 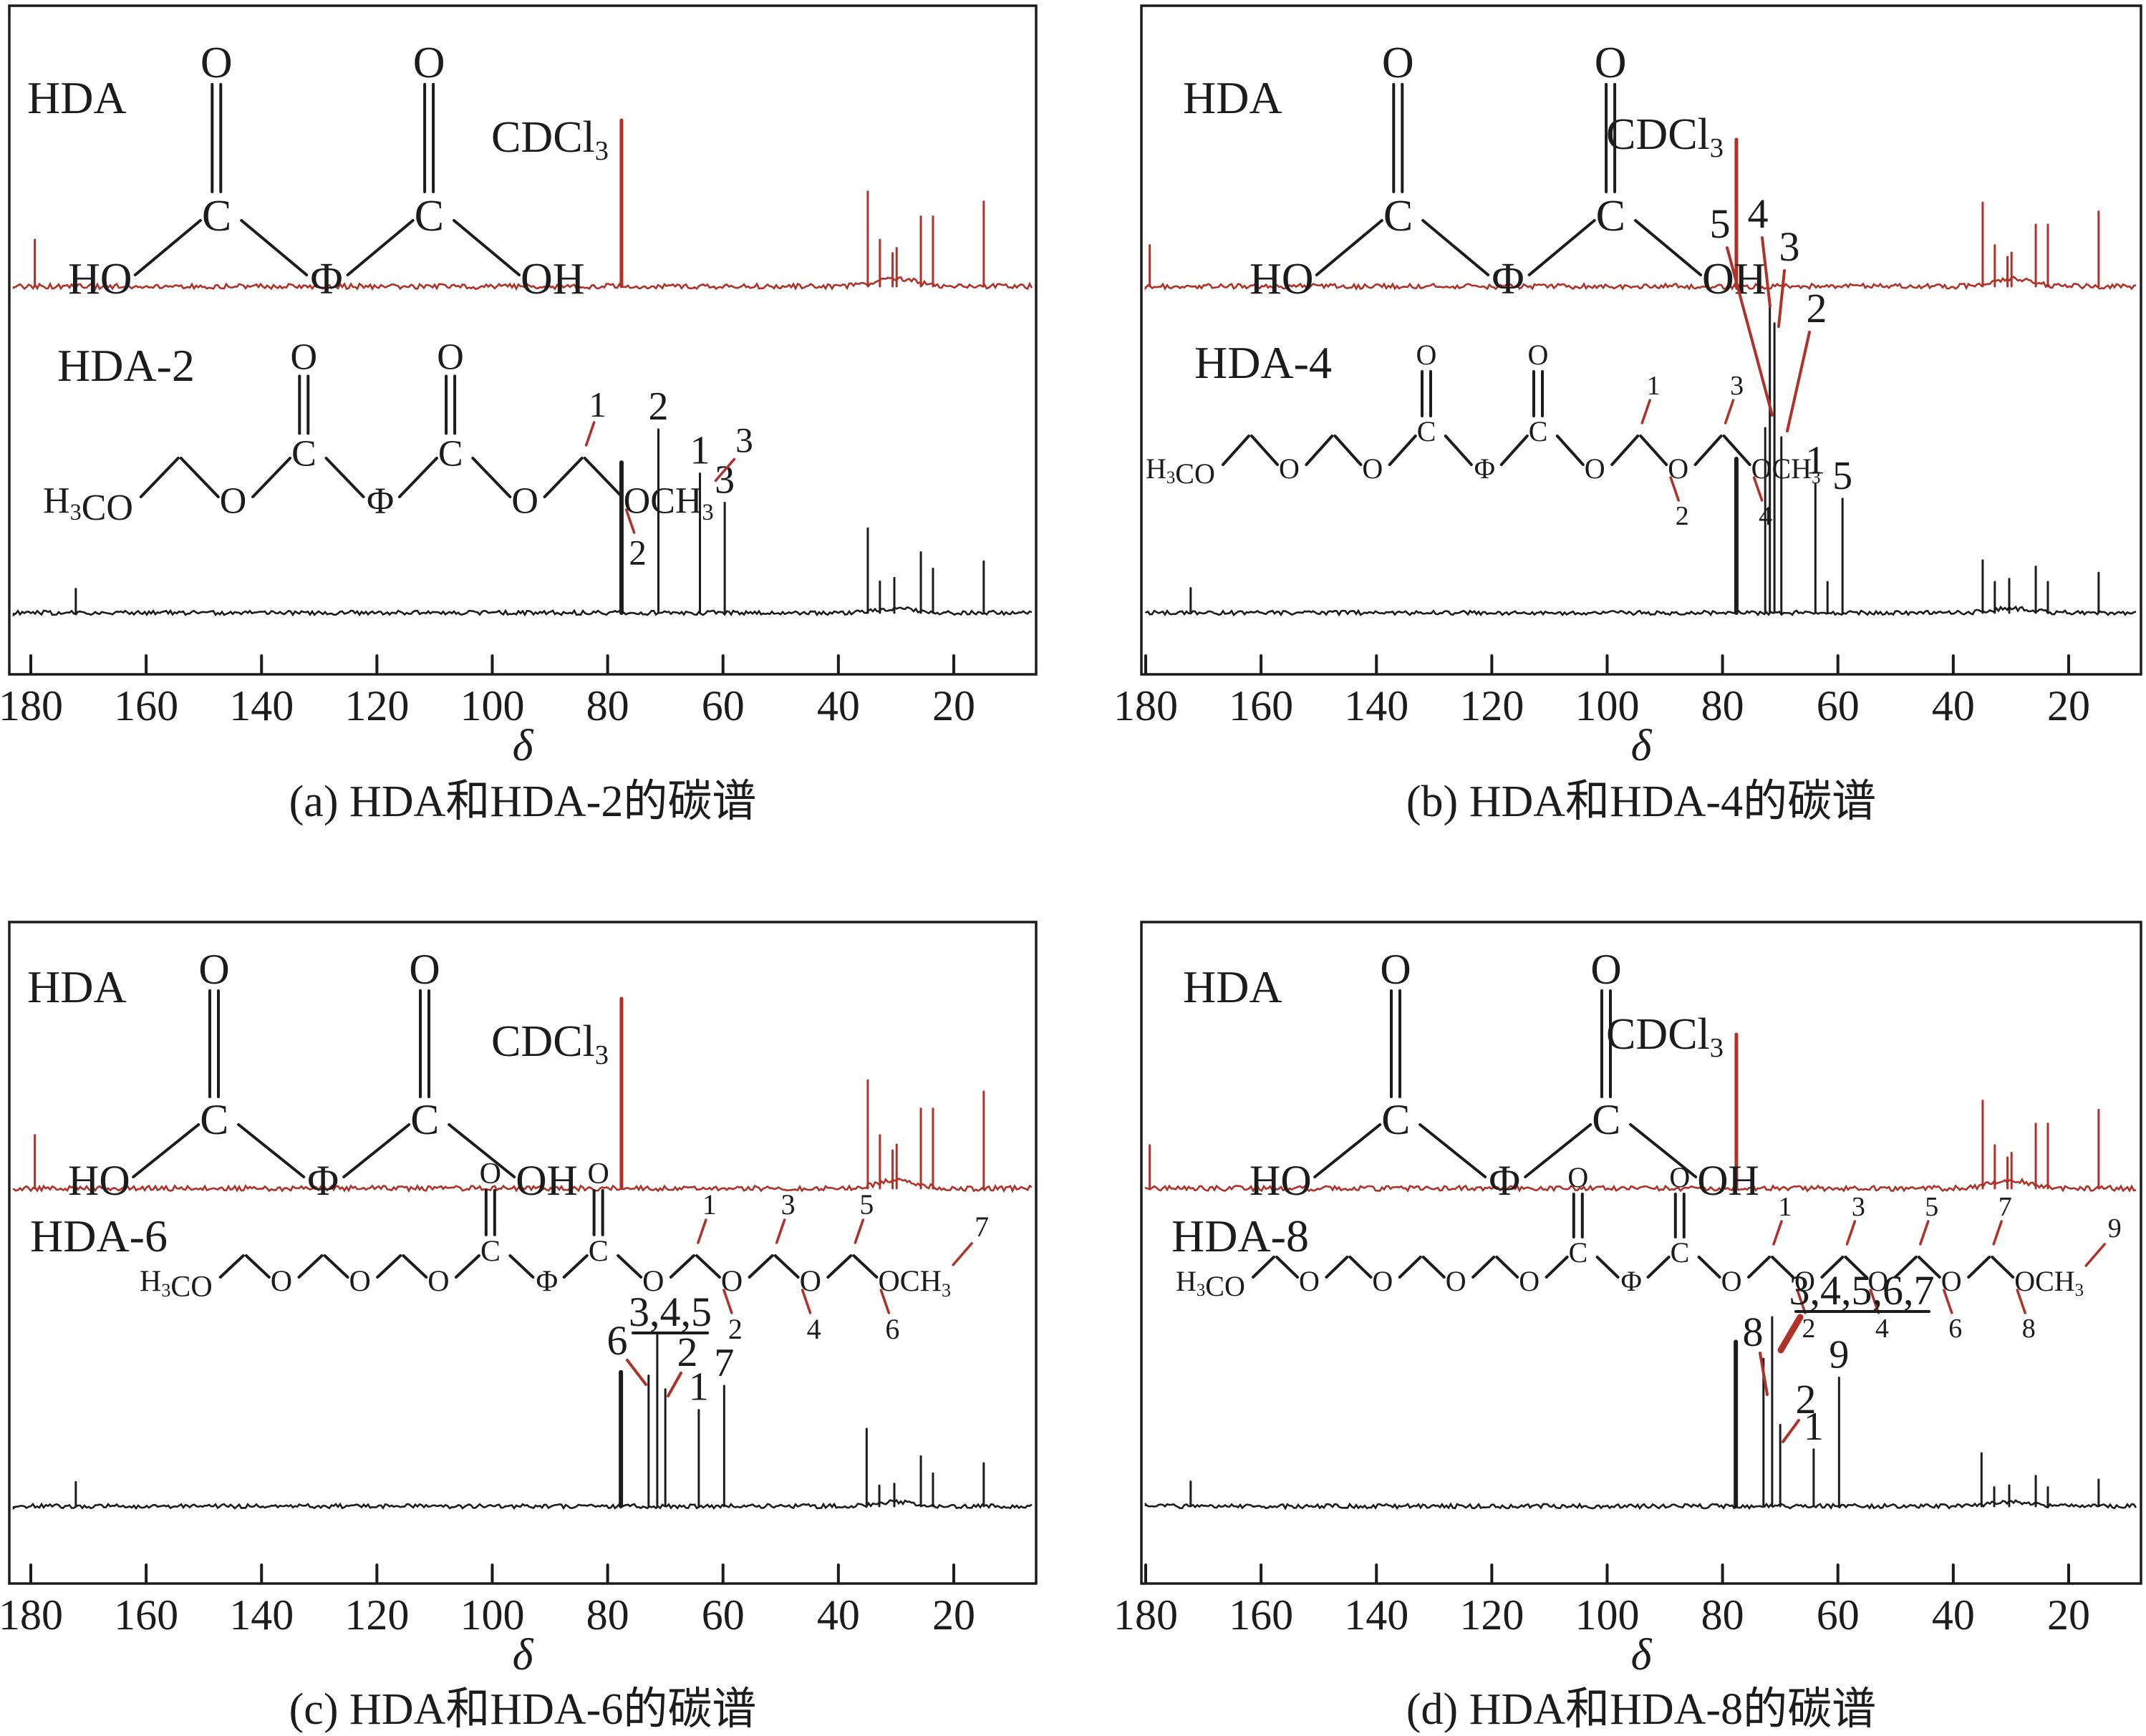 I want to click on structure-atom: HO, so click(x=1282, y=279).